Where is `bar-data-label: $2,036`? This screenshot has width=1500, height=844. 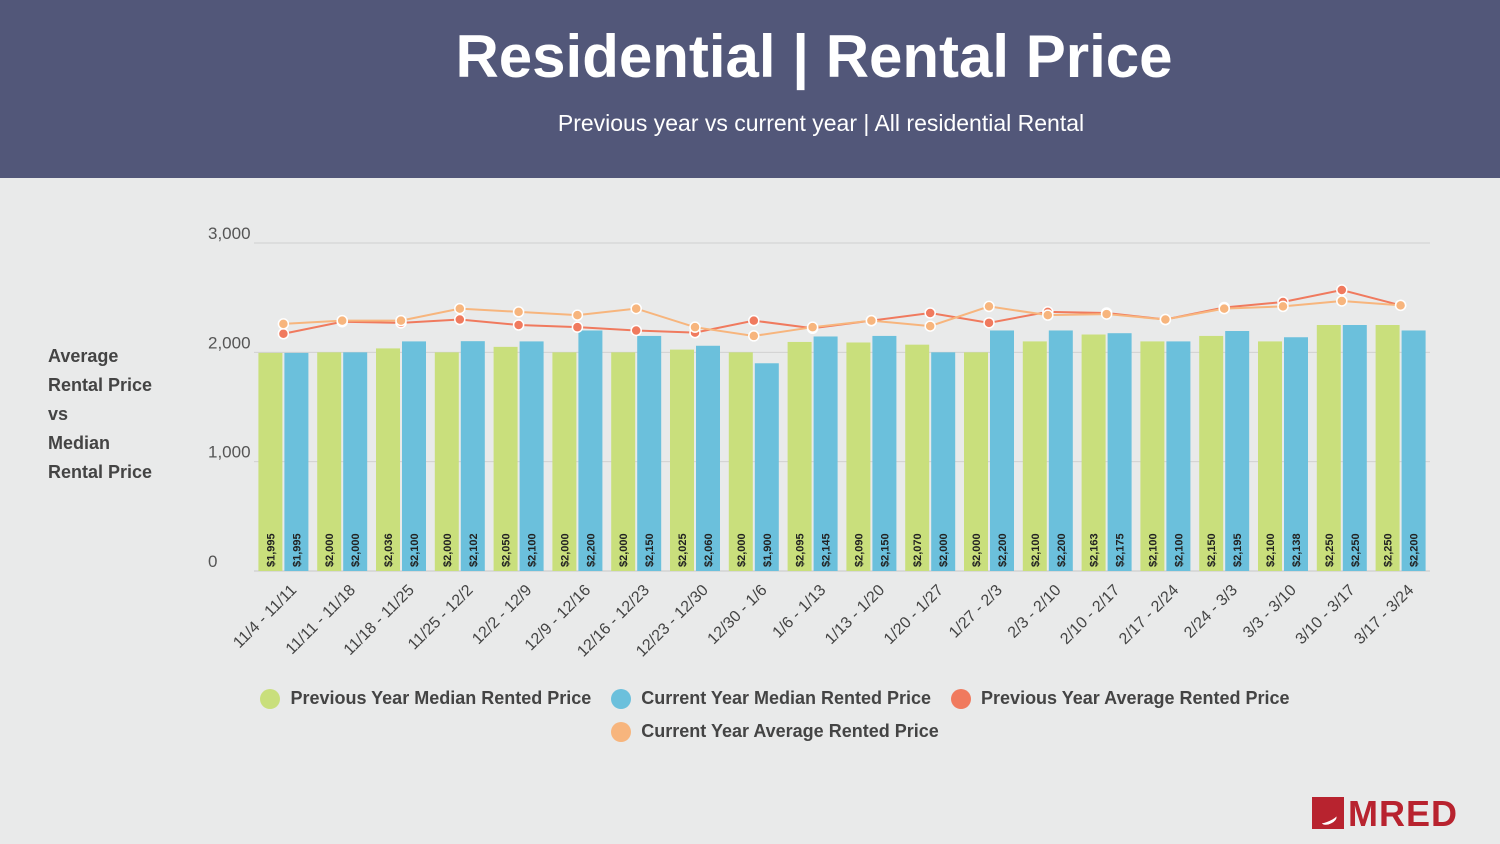 bar-data-label: $2,036 is located at coordinates (389, 550).